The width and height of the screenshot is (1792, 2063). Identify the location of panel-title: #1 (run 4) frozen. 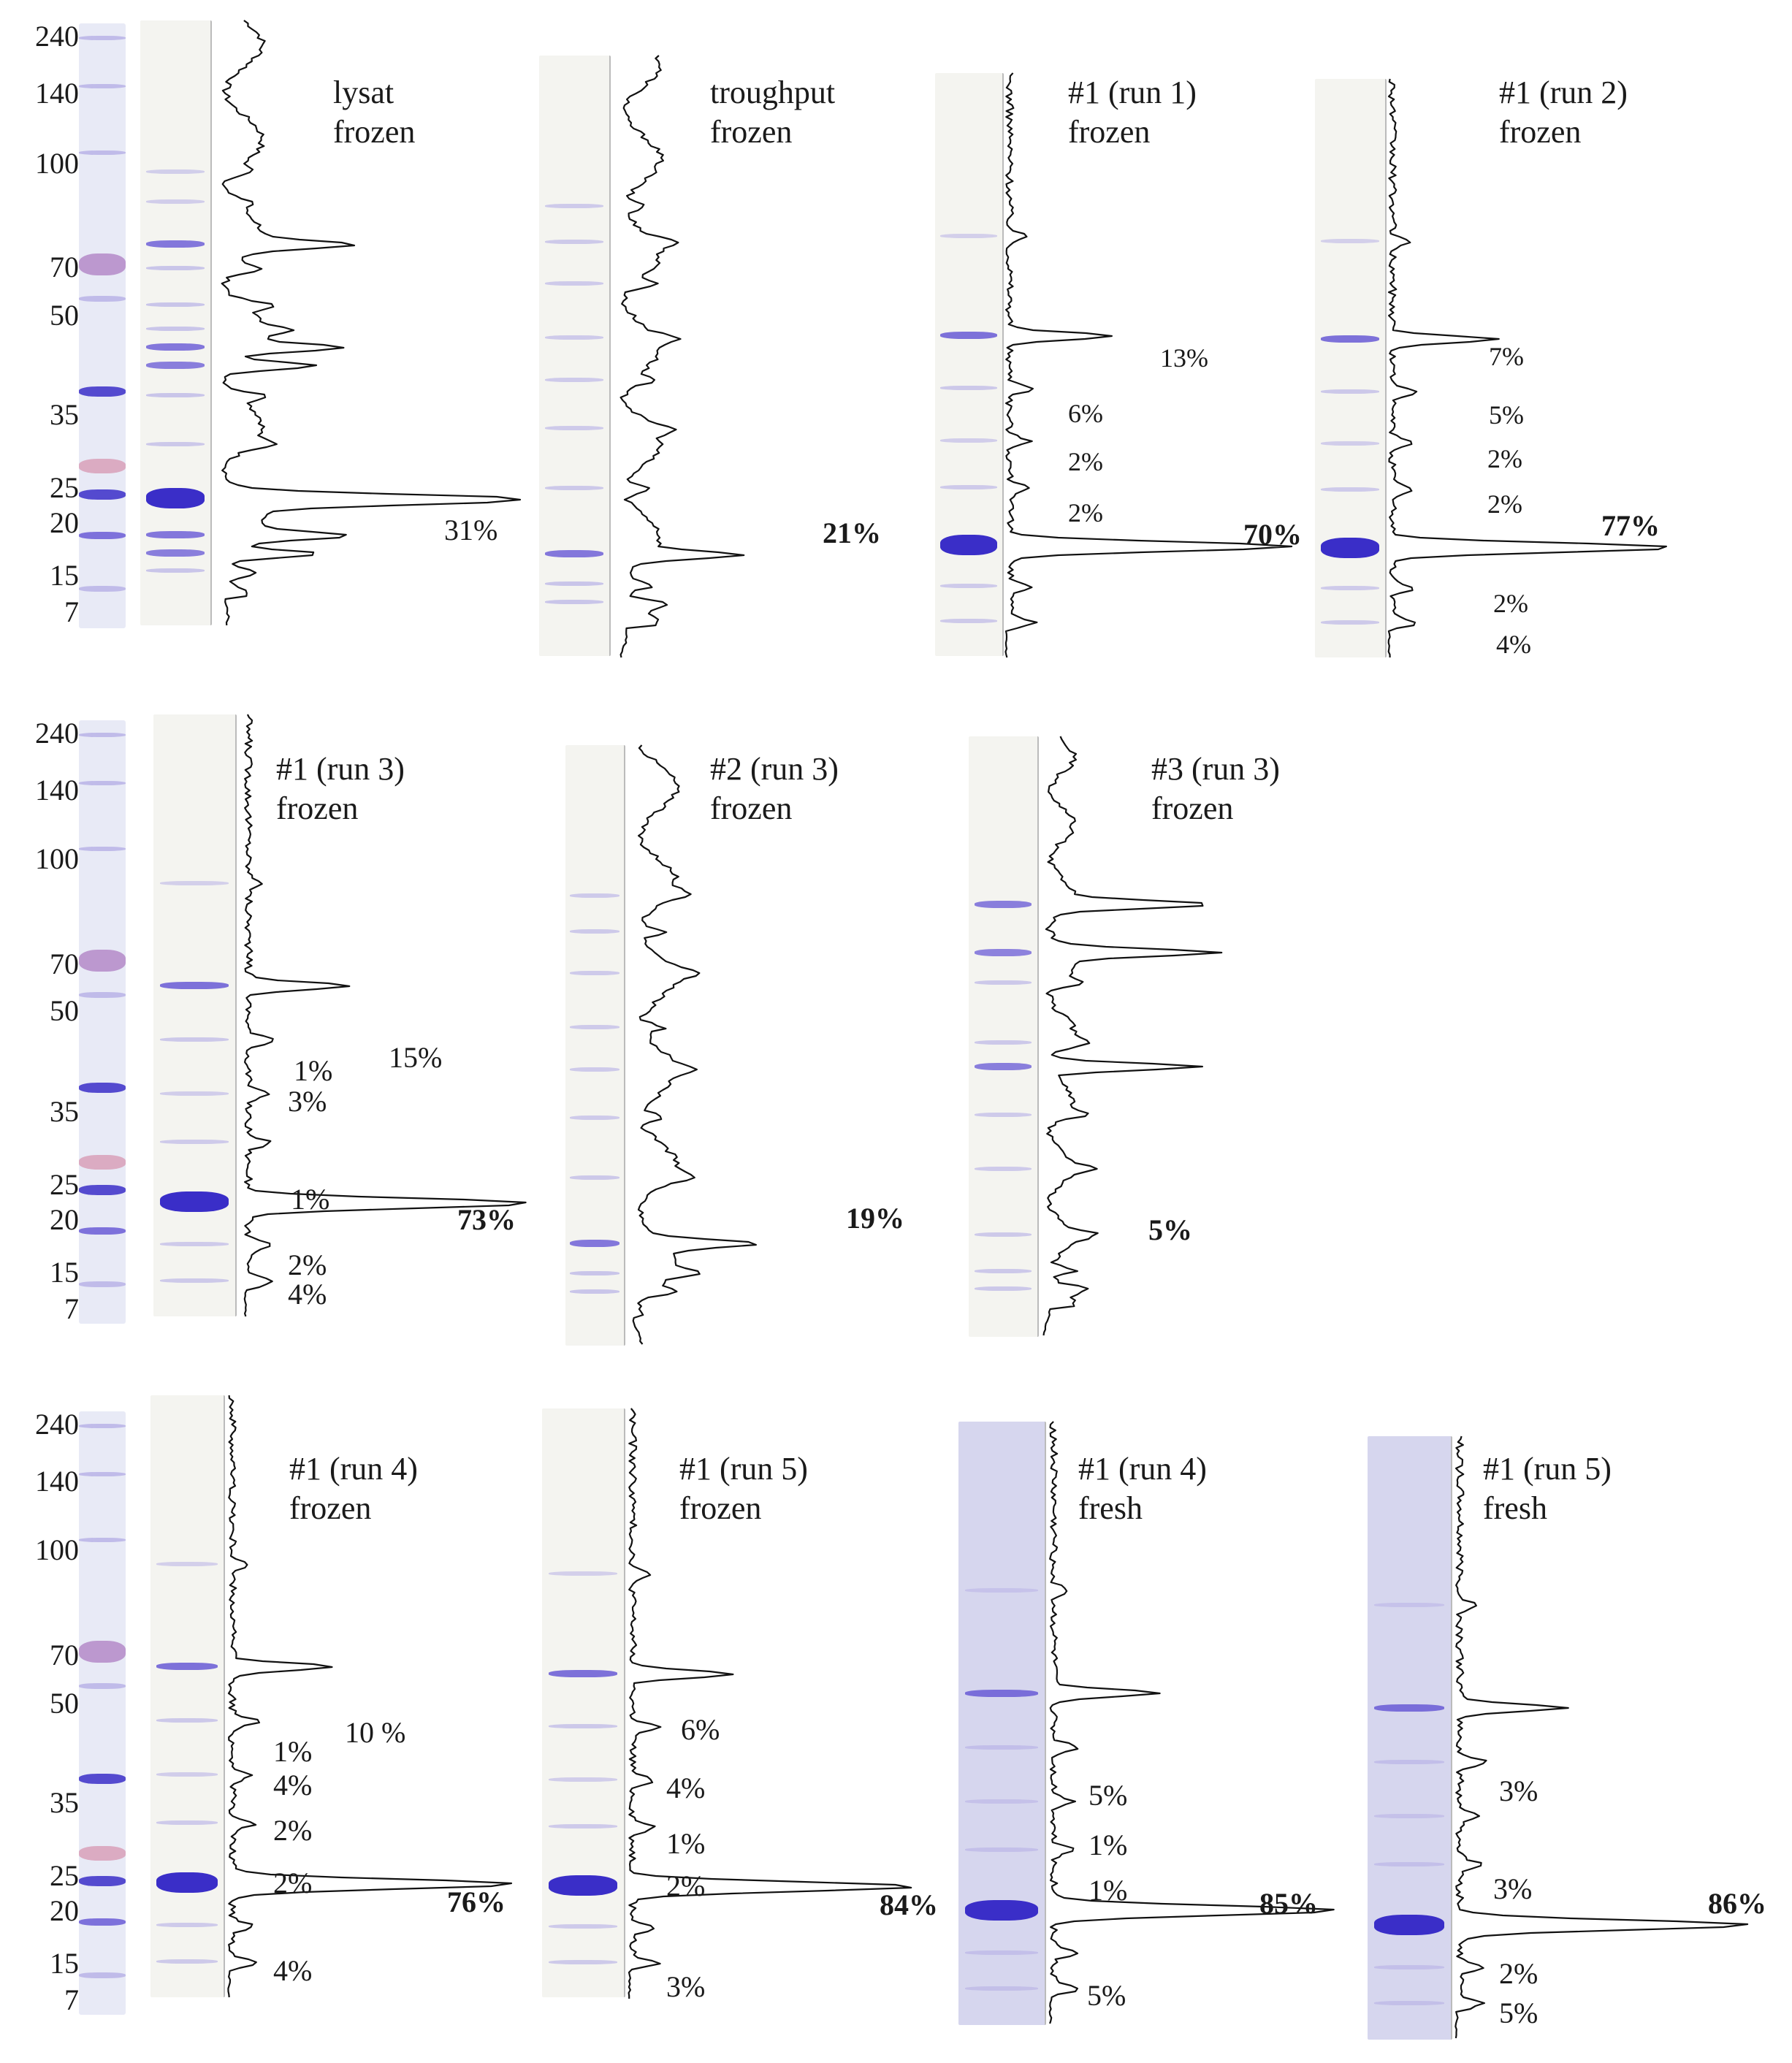
(353, 1488).